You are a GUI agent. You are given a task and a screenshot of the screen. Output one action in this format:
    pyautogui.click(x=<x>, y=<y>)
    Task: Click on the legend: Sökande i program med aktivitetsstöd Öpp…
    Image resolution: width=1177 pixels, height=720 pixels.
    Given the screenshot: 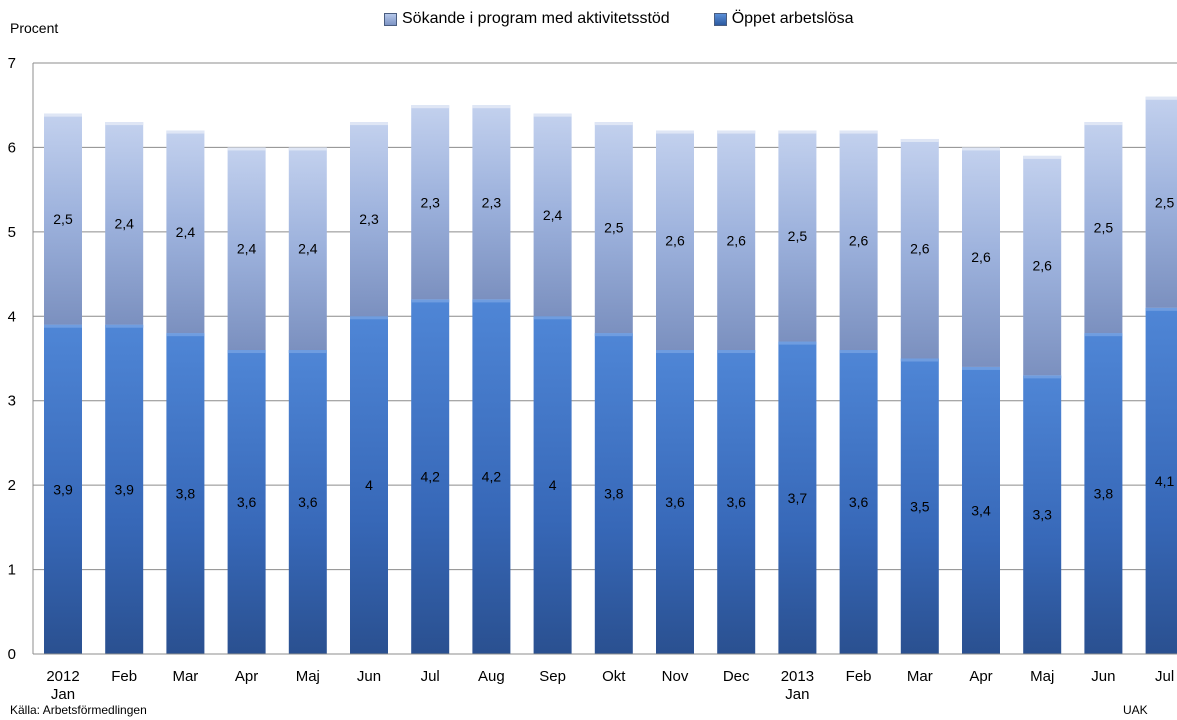 What is the action you would take?
    pyautogui.click(x=619, y=19)
    